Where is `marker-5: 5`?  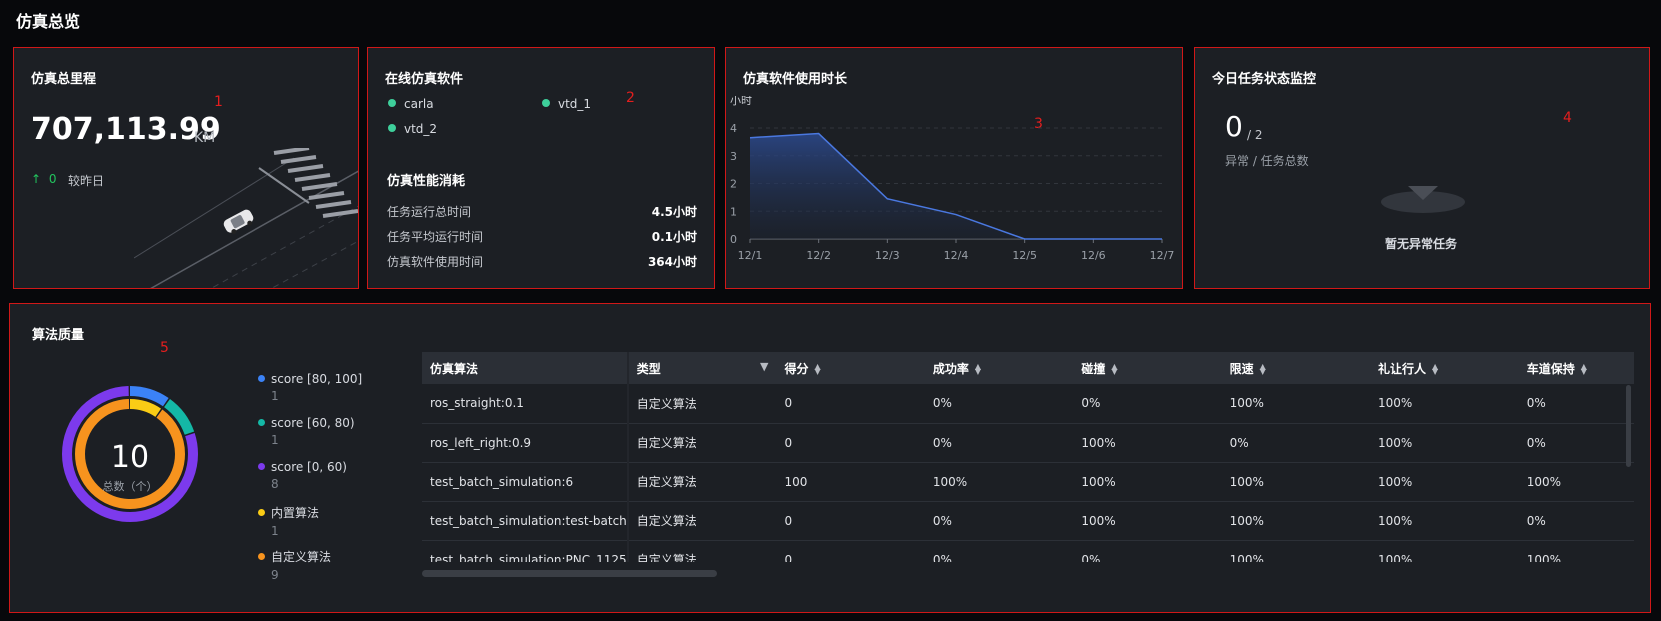
marker-5: 5 is located at coordinates (164, 348).